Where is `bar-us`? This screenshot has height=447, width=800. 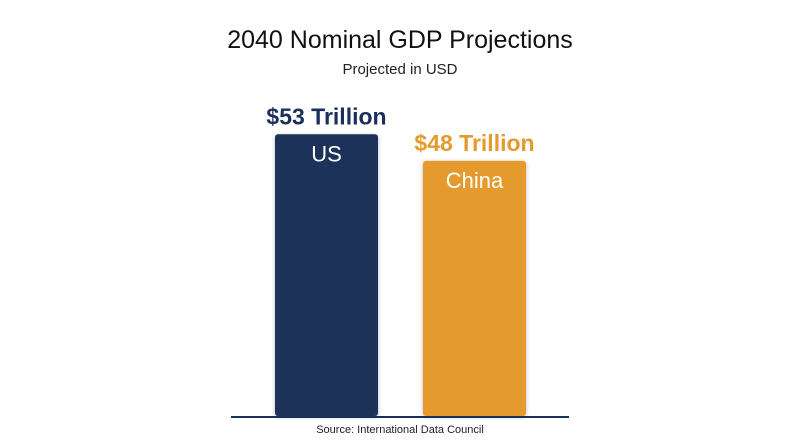 bar-us is located at coordinates (326, 275).